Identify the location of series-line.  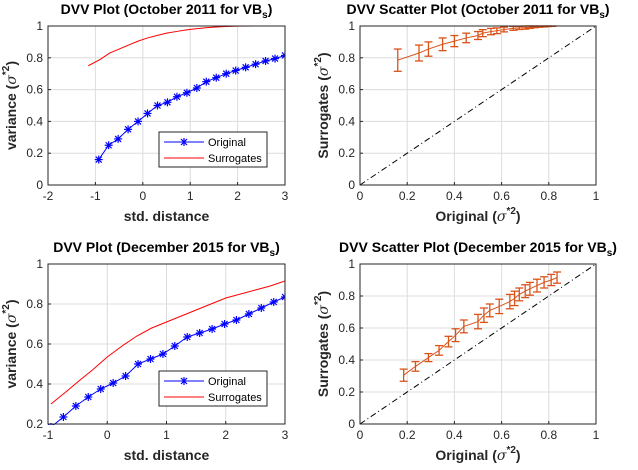
(167, 342).